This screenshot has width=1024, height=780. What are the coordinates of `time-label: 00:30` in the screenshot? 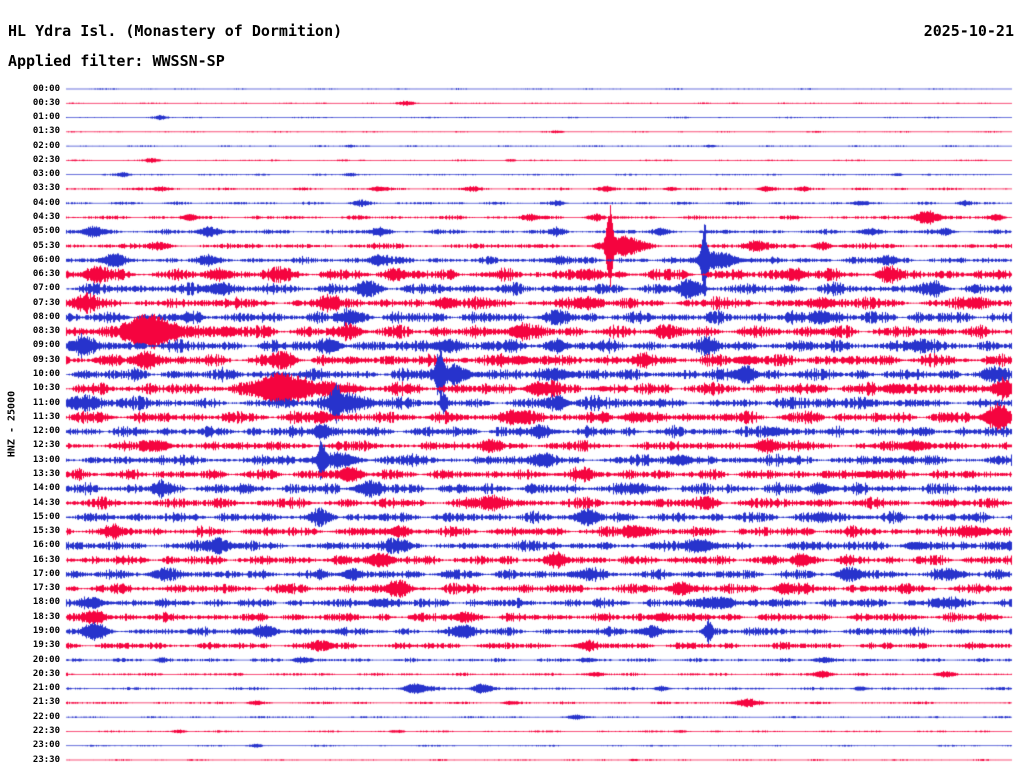 It's located at (46, 102).